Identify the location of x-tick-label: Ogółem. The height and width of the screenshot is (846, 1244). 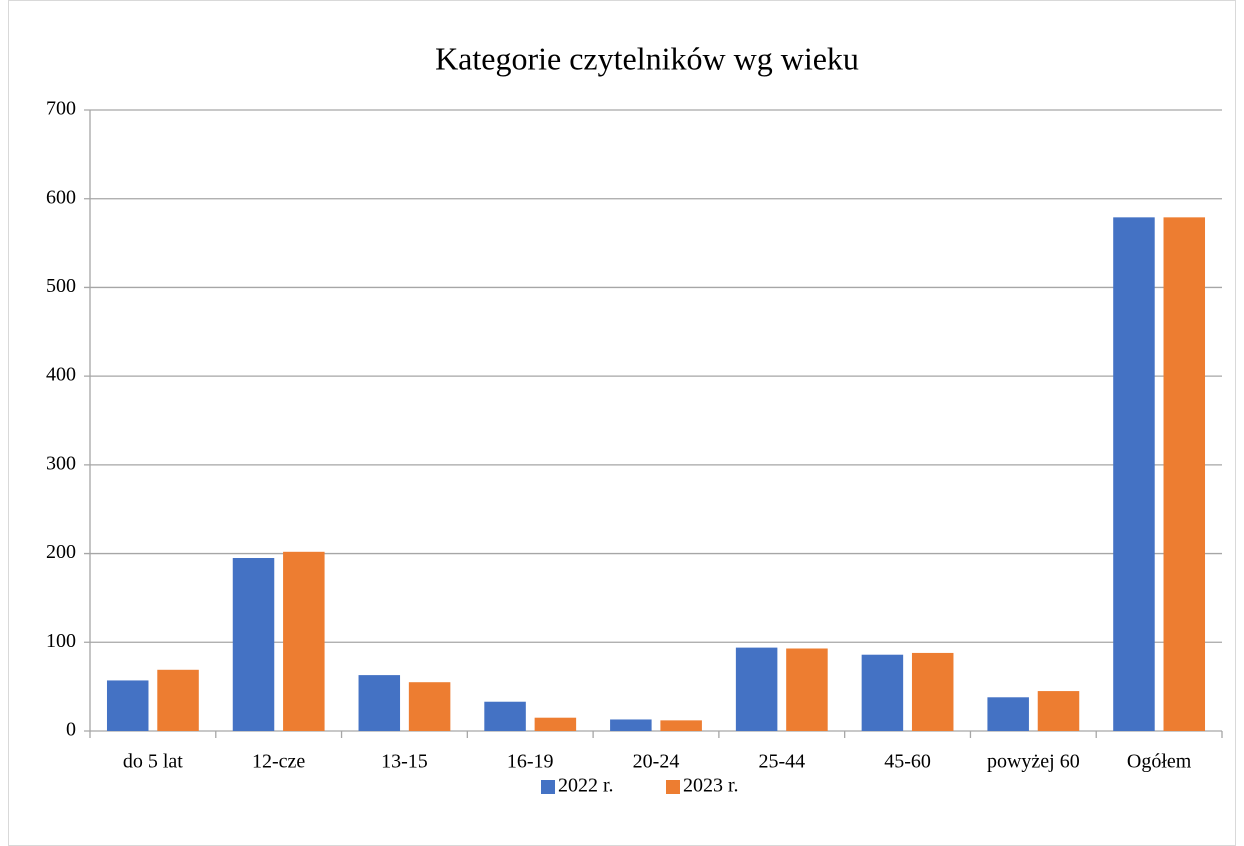
(1159, 762).